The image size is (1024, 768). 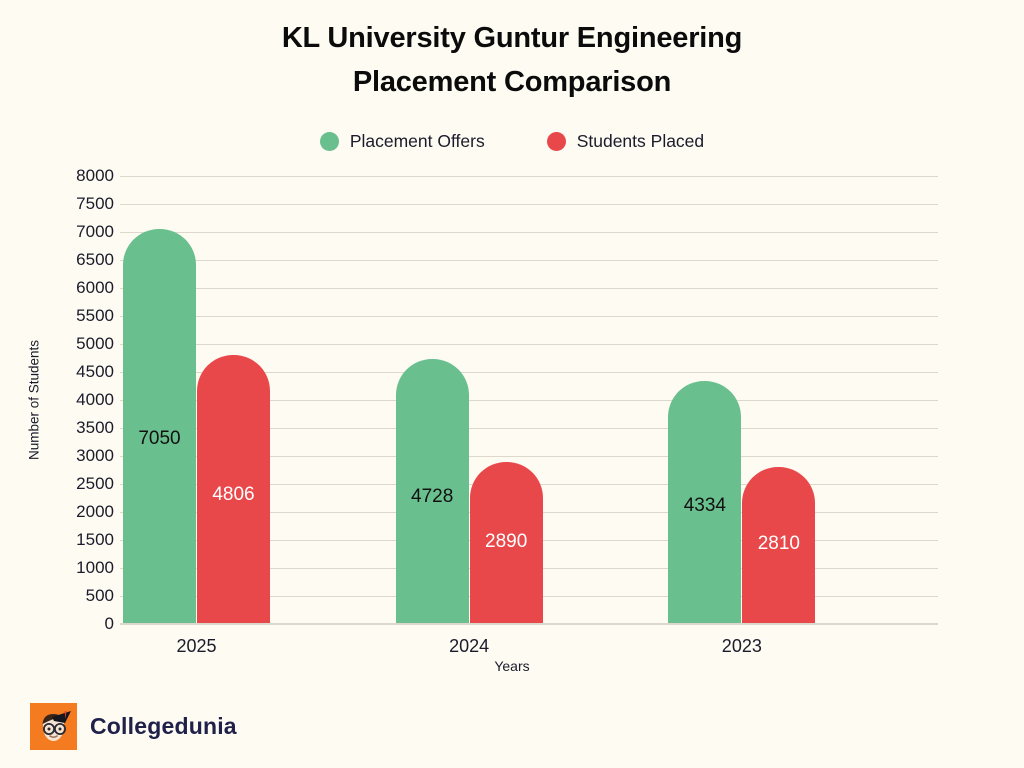 What do you see at coordinates (53, 726) in the screenshot?
I see `graduate-face-icon` at bounding box center [53, 726].